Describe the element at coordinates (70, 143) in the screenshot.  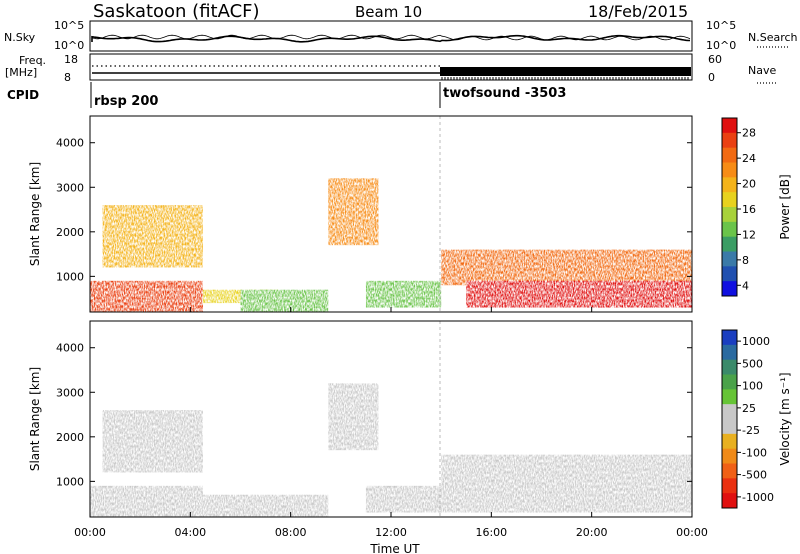
I see `power-y-tick-label: 4000` at that location.